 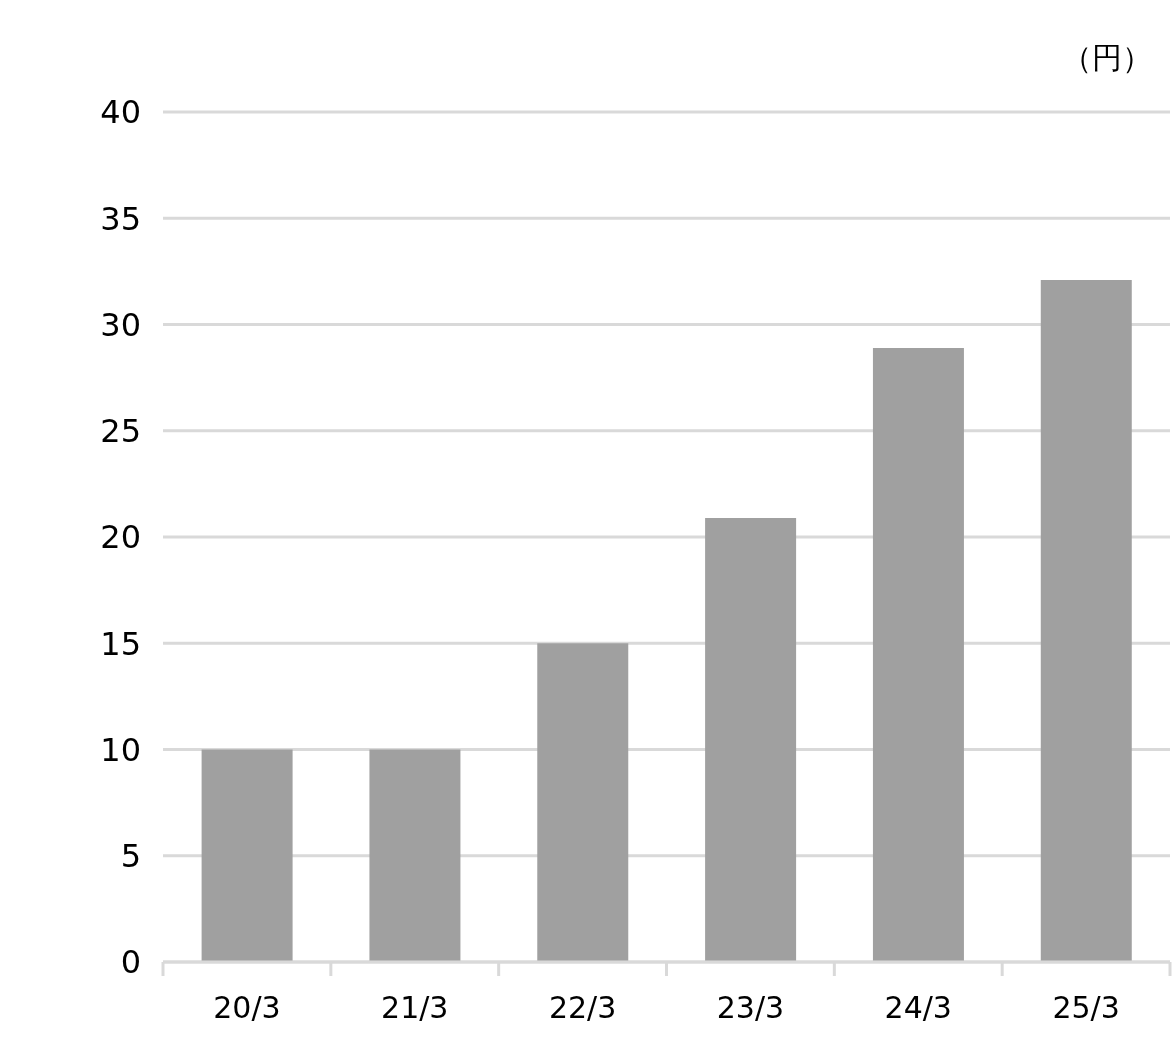 What do you see at coordinates (1086, 1007) in the screenshot?
I see `x-tick-label: 25/3` at bounding box center [1086, 1007].